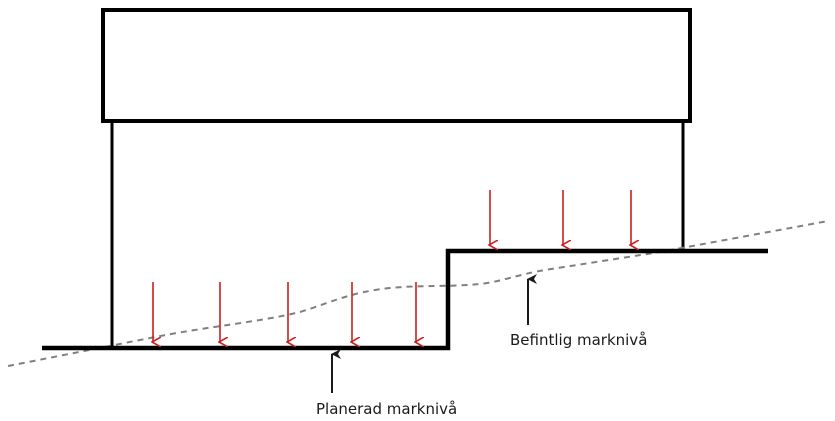 Image resolution: width=835 pixels, height=421 pixels. What do you see at coordinates (578, 340) in the screenshot?
I see `existing-ground-label: Befintlig marknivå` at bounding box center [578, 340].